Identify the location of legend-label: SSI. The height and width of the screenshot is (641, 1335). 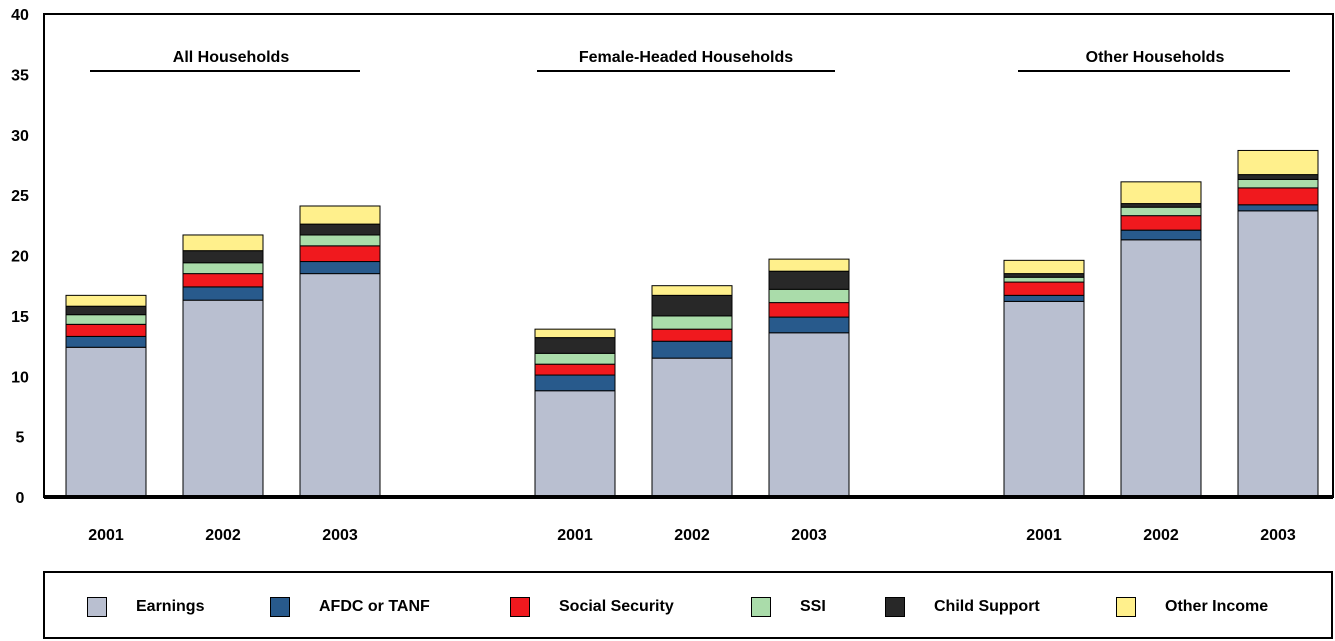
(813, 606).